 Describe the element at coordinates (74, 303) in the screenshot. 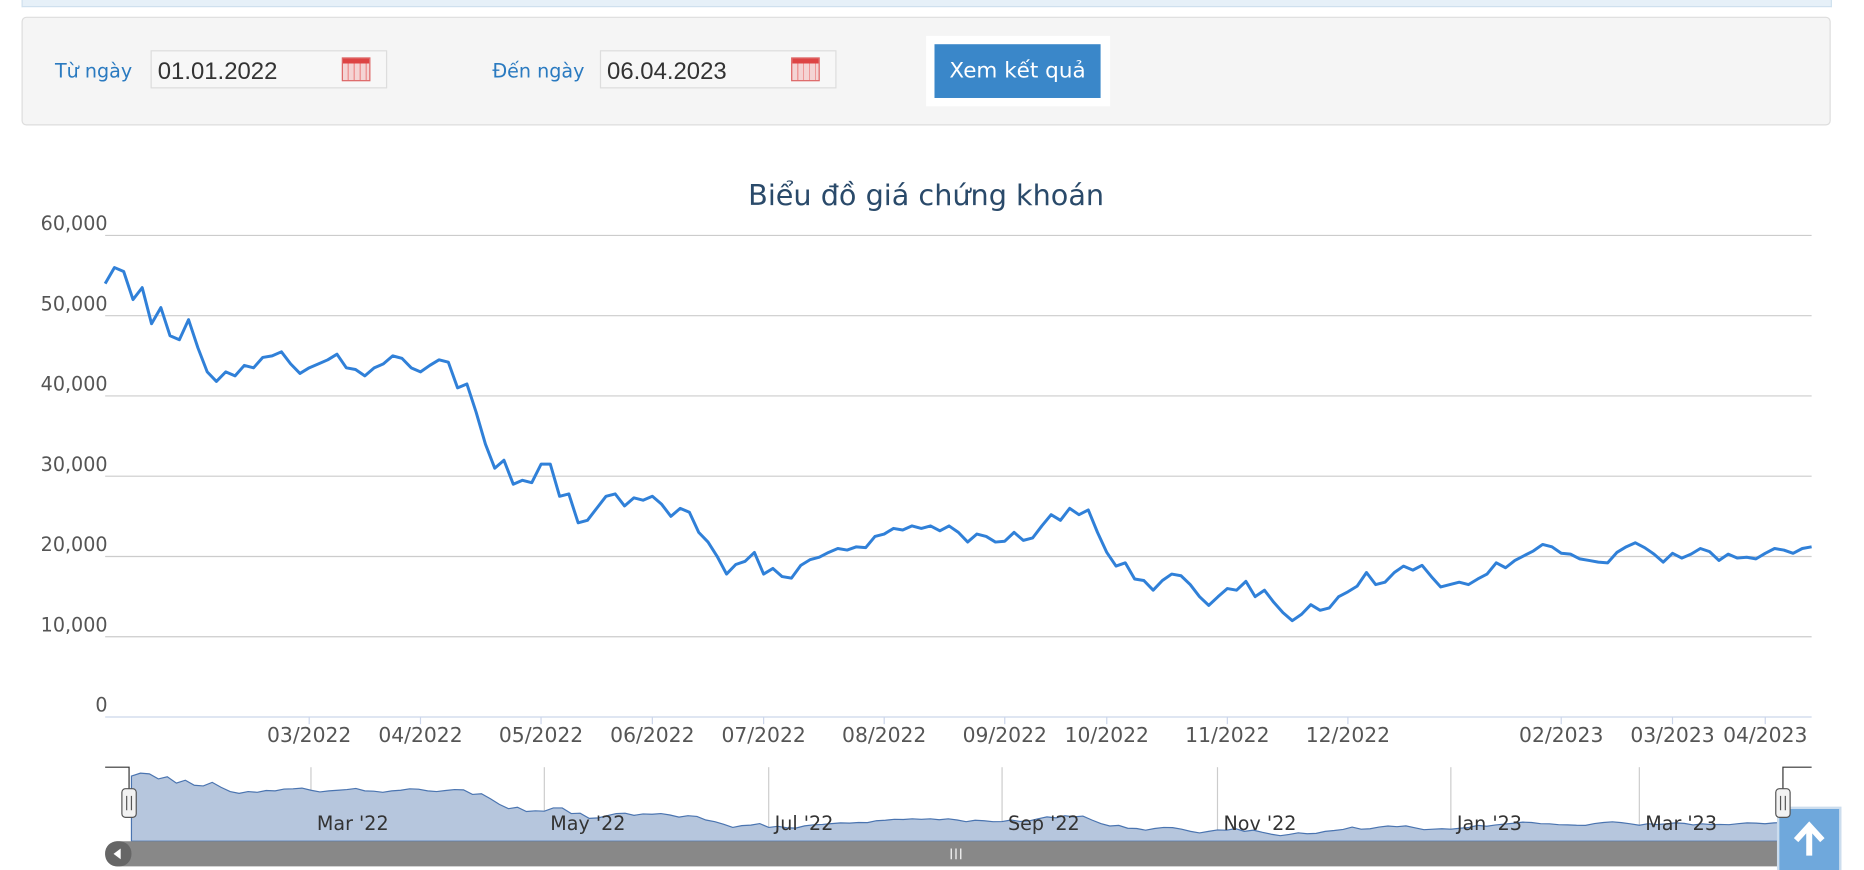

I see `y-tick-label: 50,000` at that location.